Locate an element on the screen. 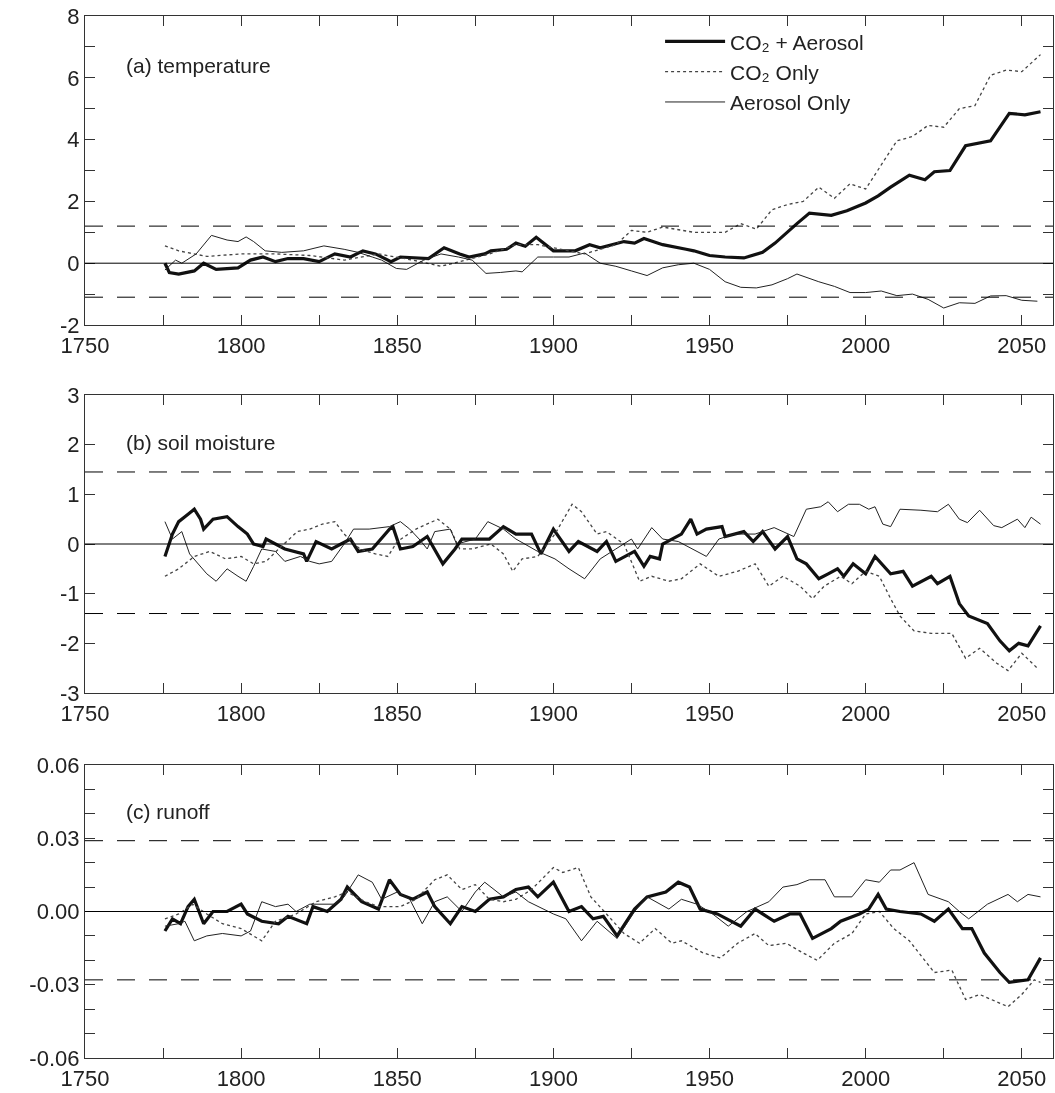 The height and width of the screenshot is (1093, 1055). text: (c) runoff is located at coordinates (168, 811).